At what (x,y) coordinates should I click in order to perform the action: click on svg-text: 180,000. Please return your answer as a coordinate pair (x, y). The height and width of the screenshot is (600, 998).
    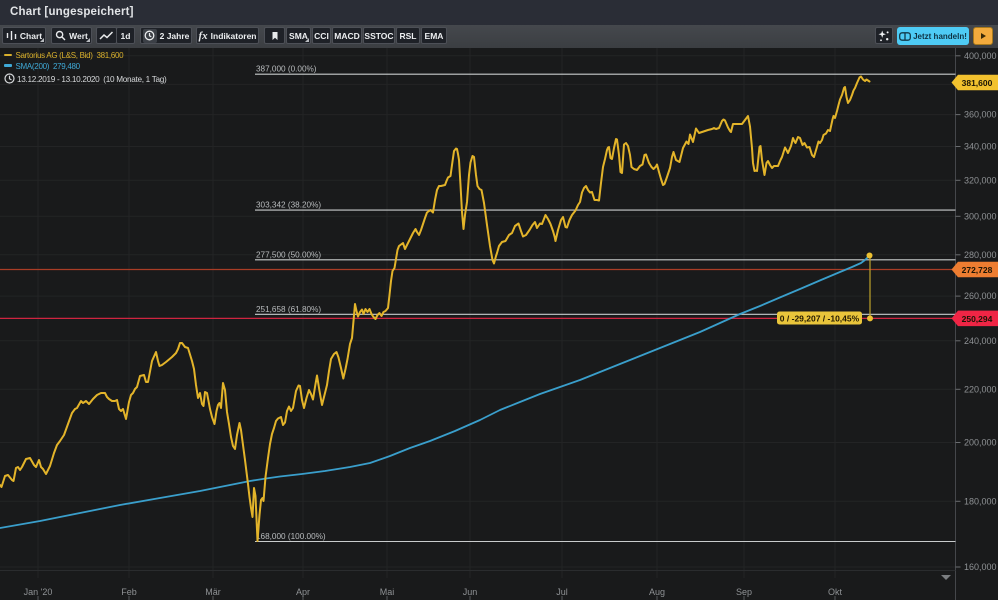
    Looking at the image, I should click on (980, 501).